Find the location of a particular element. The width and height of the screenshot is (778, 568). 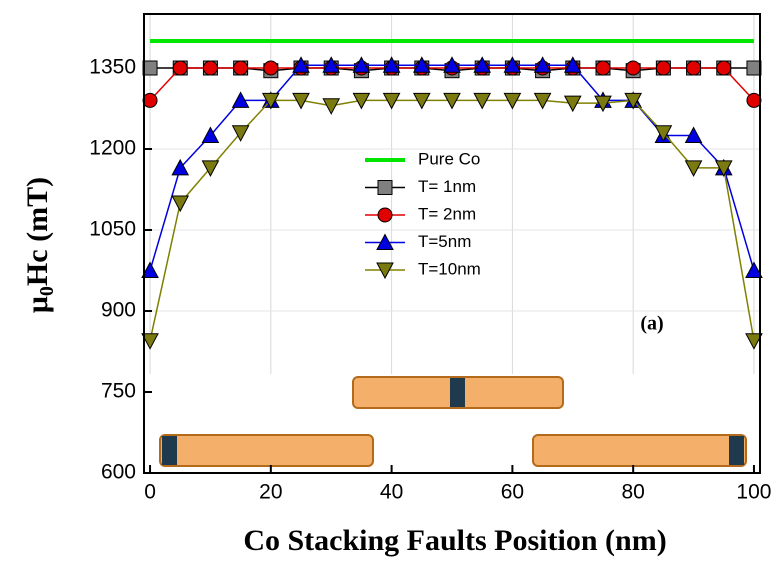

annotation: (a) is located at coordinates (651, 324).